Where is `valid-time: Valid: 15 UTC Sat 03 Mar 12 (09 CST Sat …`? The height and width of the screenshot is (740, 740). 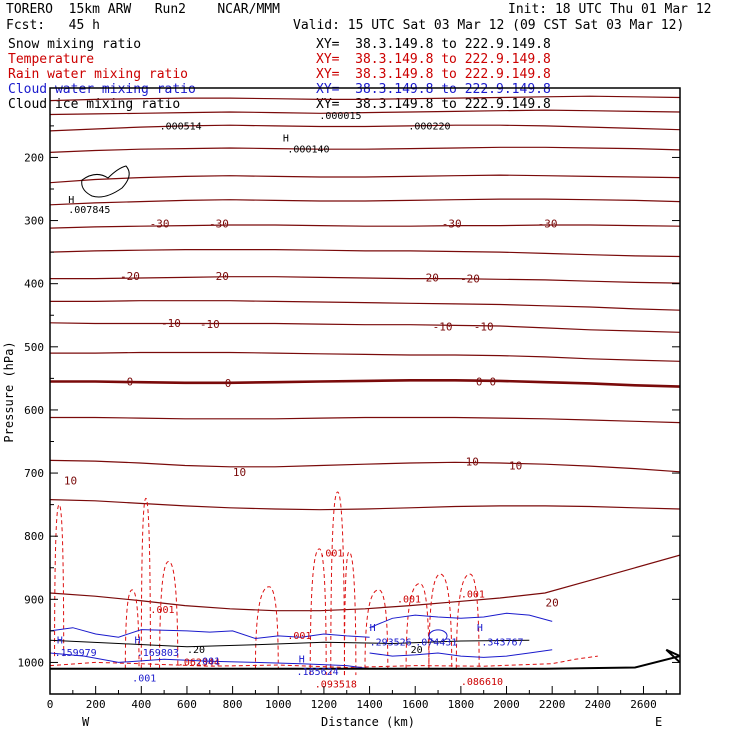
valid-time: Valid: 15 UTC Sat 03 Mar 12 (09 CST Sat … is located at coordinates (489, 25).